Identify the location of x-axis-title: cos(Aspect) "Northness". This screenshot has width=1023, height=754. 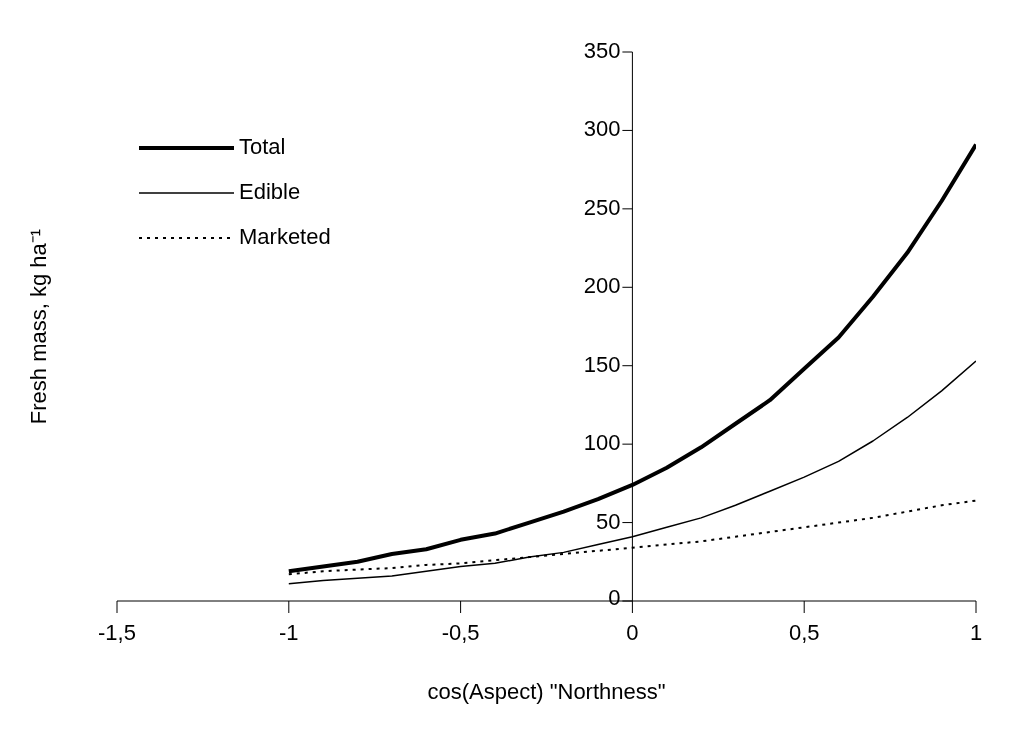
(546, 692).